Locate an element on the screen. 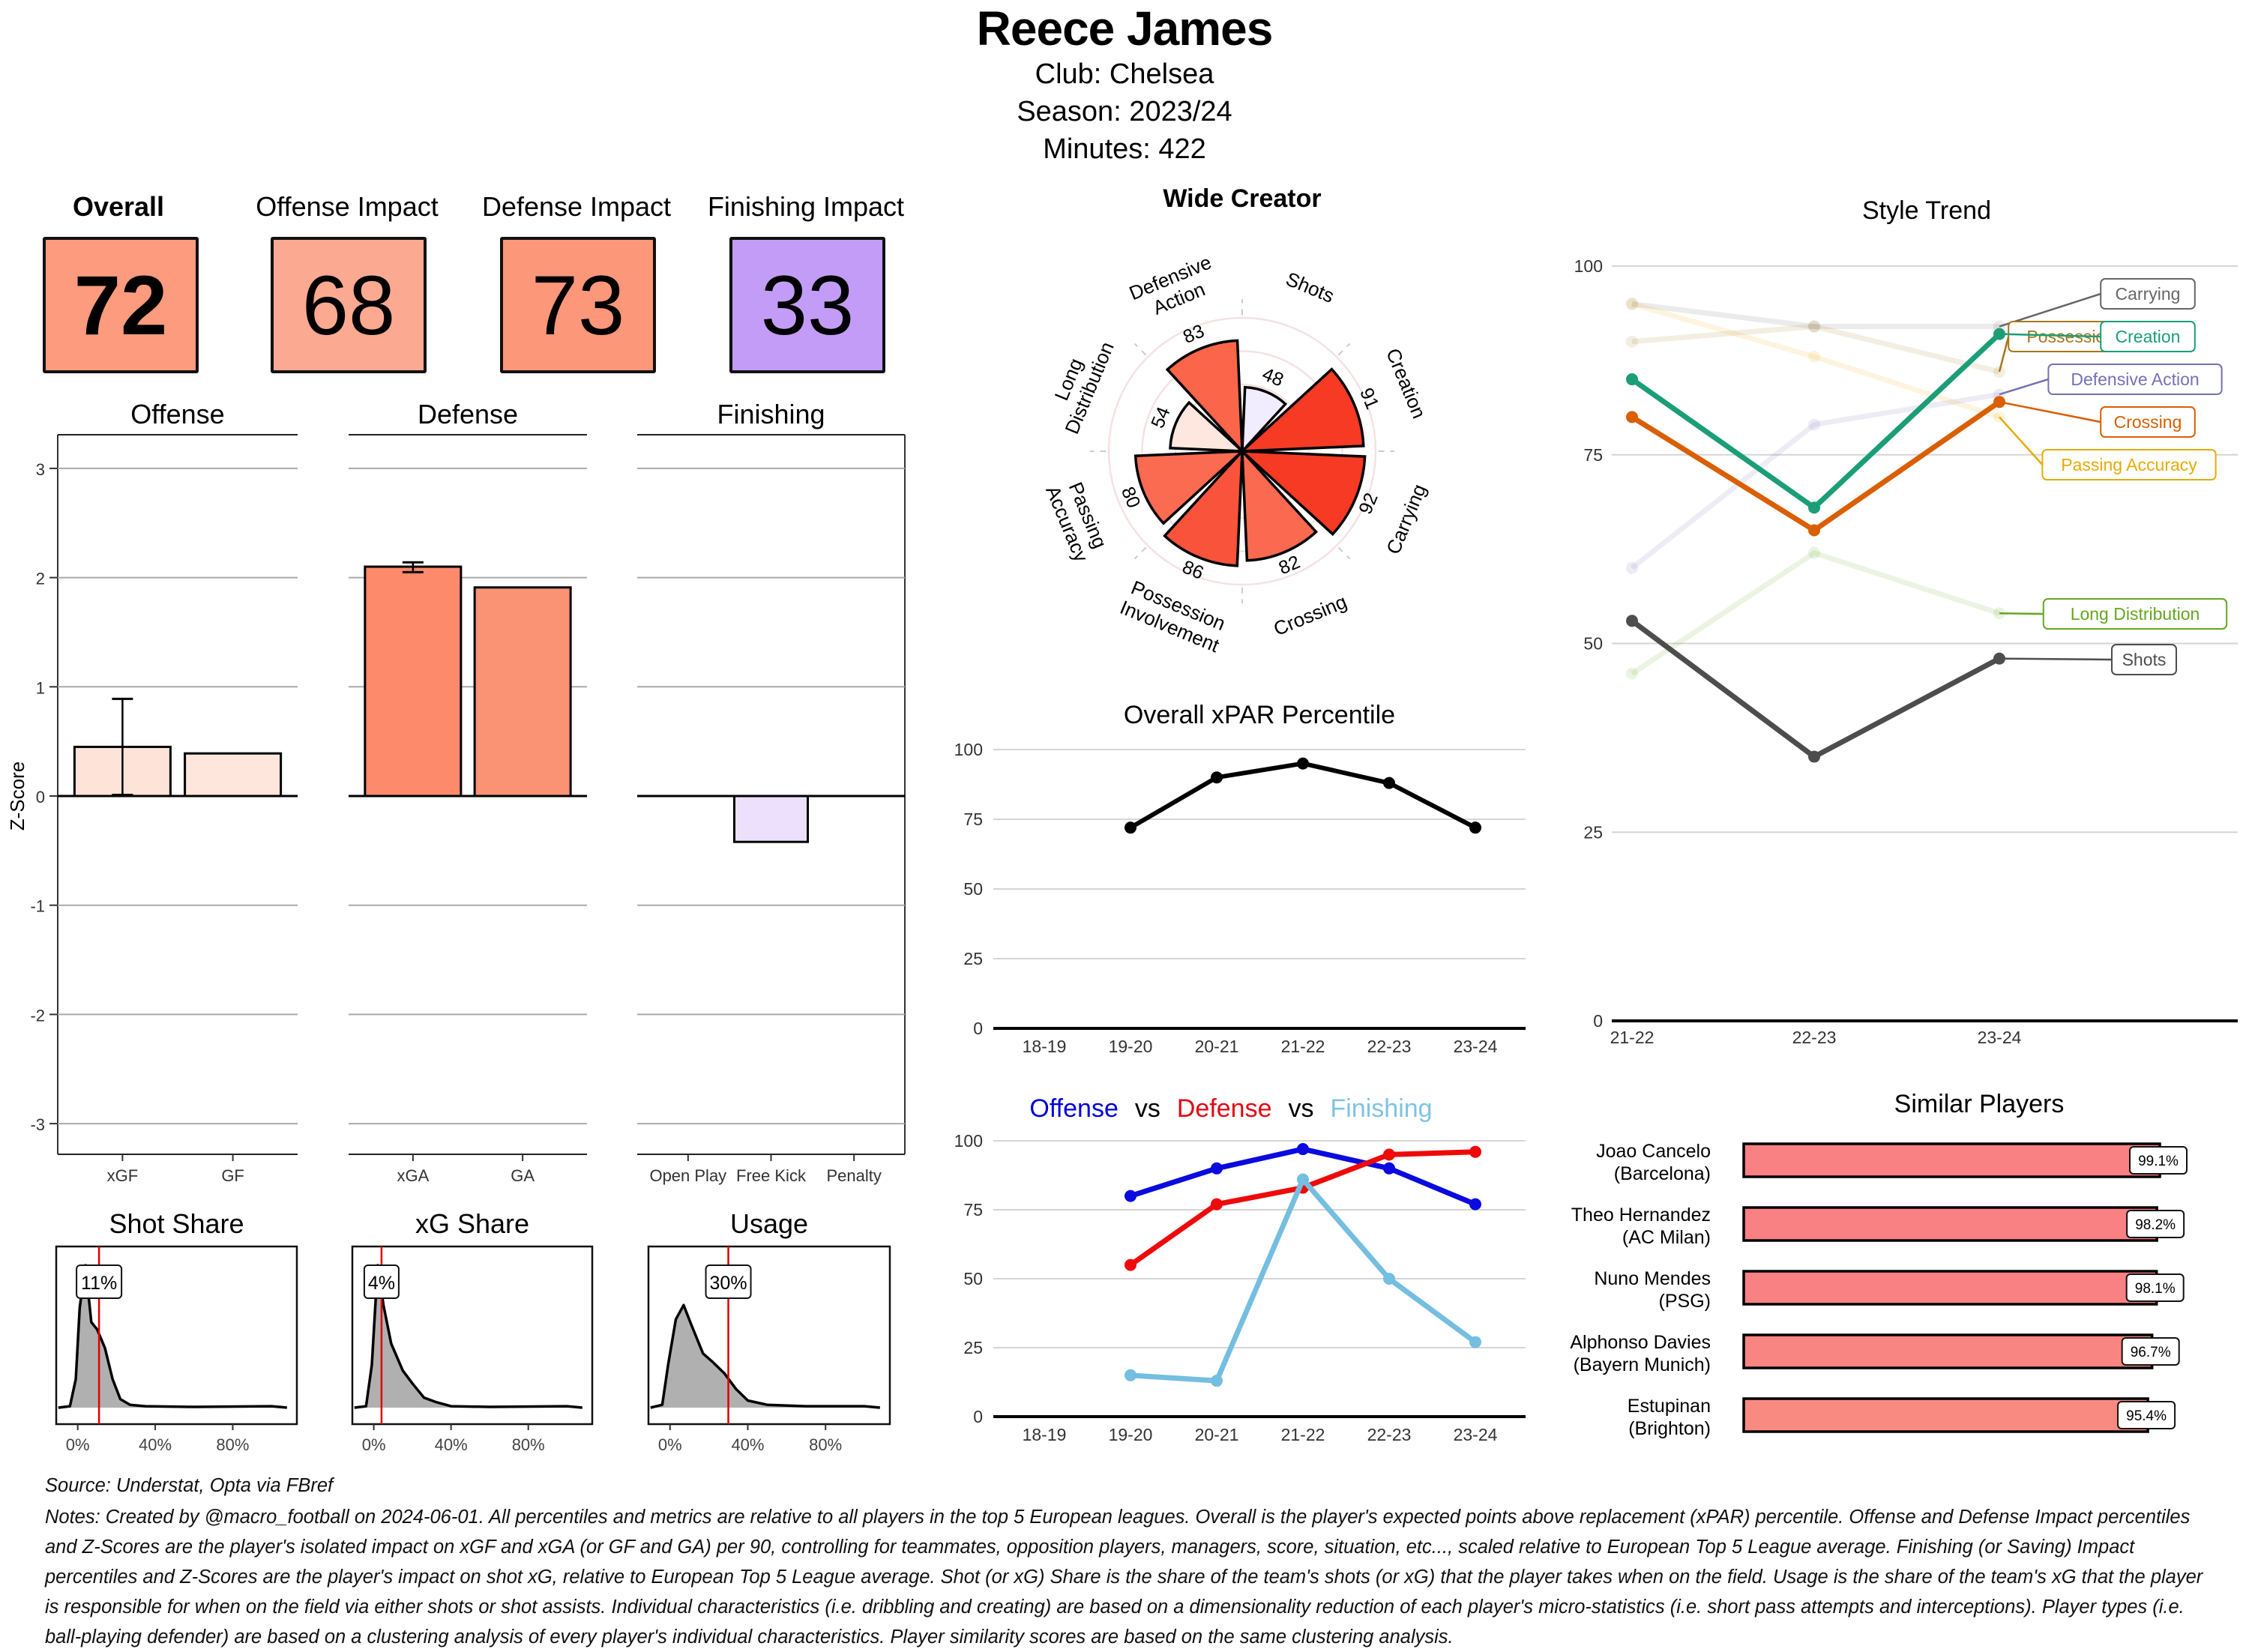  xtick-label: 22-23 is located at coordinates (1815, 1037).